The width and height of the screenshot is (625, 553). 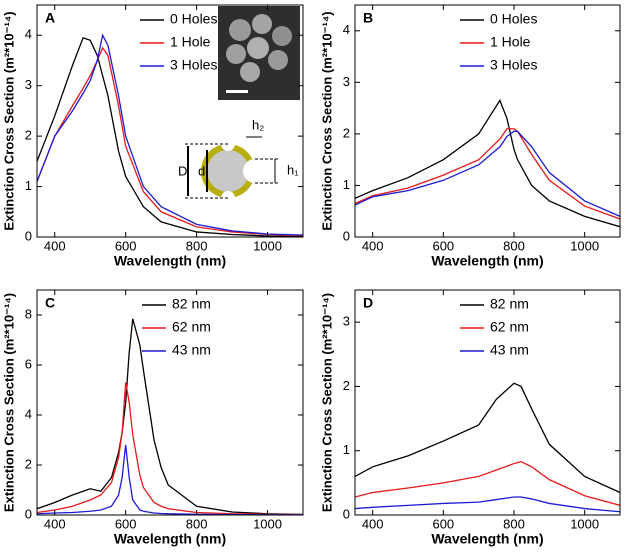 I want to click on annotation: h₂, so click(x=258, y=124).